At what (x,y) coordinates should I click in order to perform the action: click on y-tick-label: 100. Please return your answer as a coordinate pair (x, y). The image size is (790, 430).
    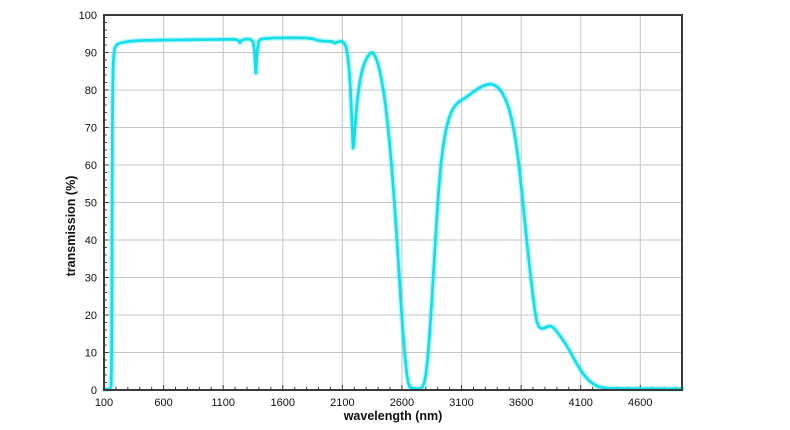
    Looking at the image, I should click on (88, 16).